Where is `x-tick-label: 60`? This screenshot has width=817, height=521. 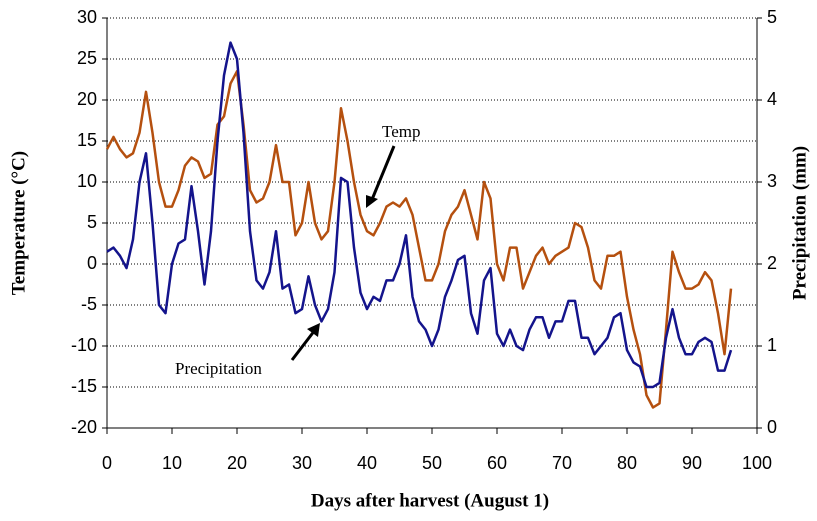
x-tick-label: 60 is located at coordinates (497, 463).